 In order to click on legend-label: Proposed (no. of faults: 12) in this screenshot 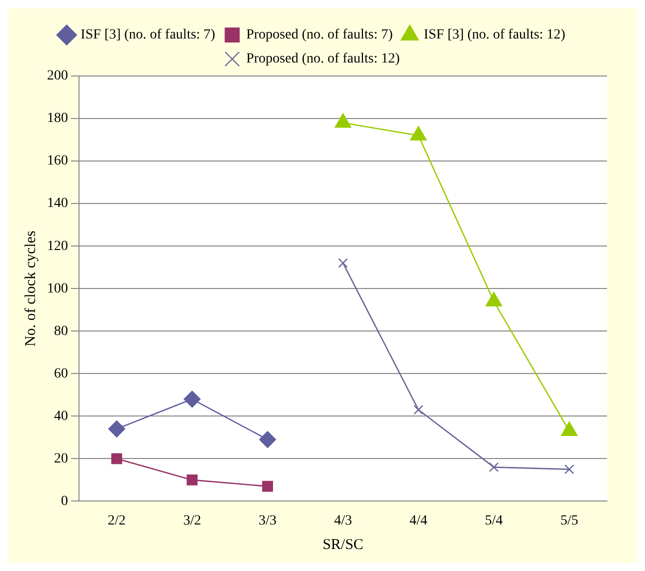, I will do `click(323, 59)`.